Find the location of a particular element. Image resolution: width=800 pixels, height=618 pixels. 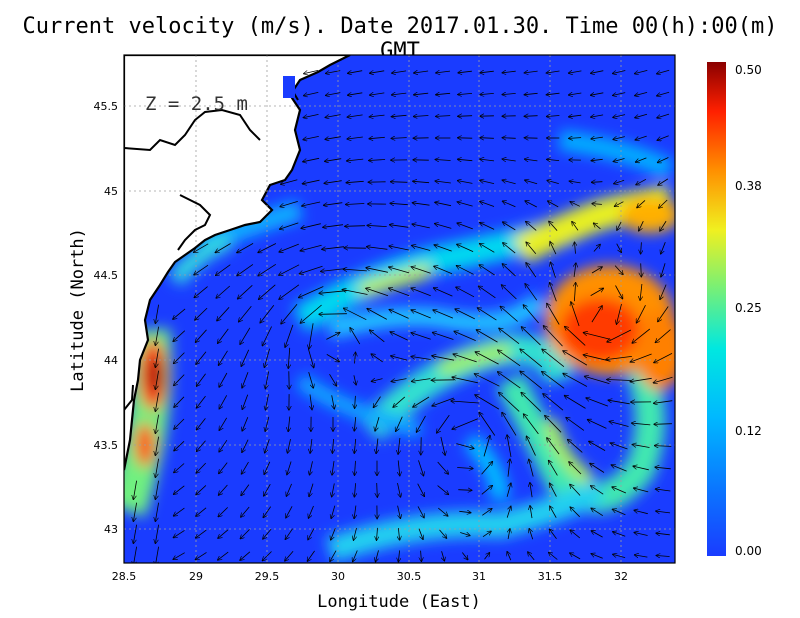

x-tick: 32 is located at coordinates (621, 576).